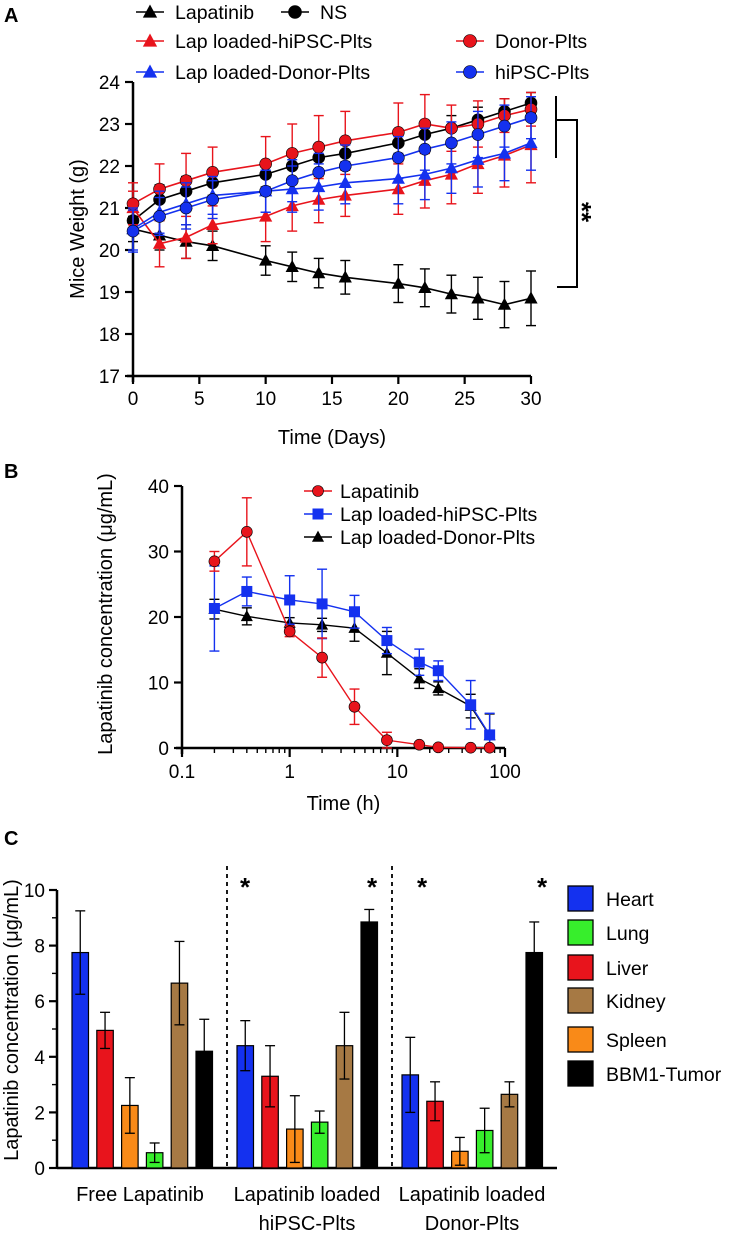  What do you see at coordinates (627, 969) in the screenshot?
I see `c-legend-label: Liver` at bounding box center [627, 969].